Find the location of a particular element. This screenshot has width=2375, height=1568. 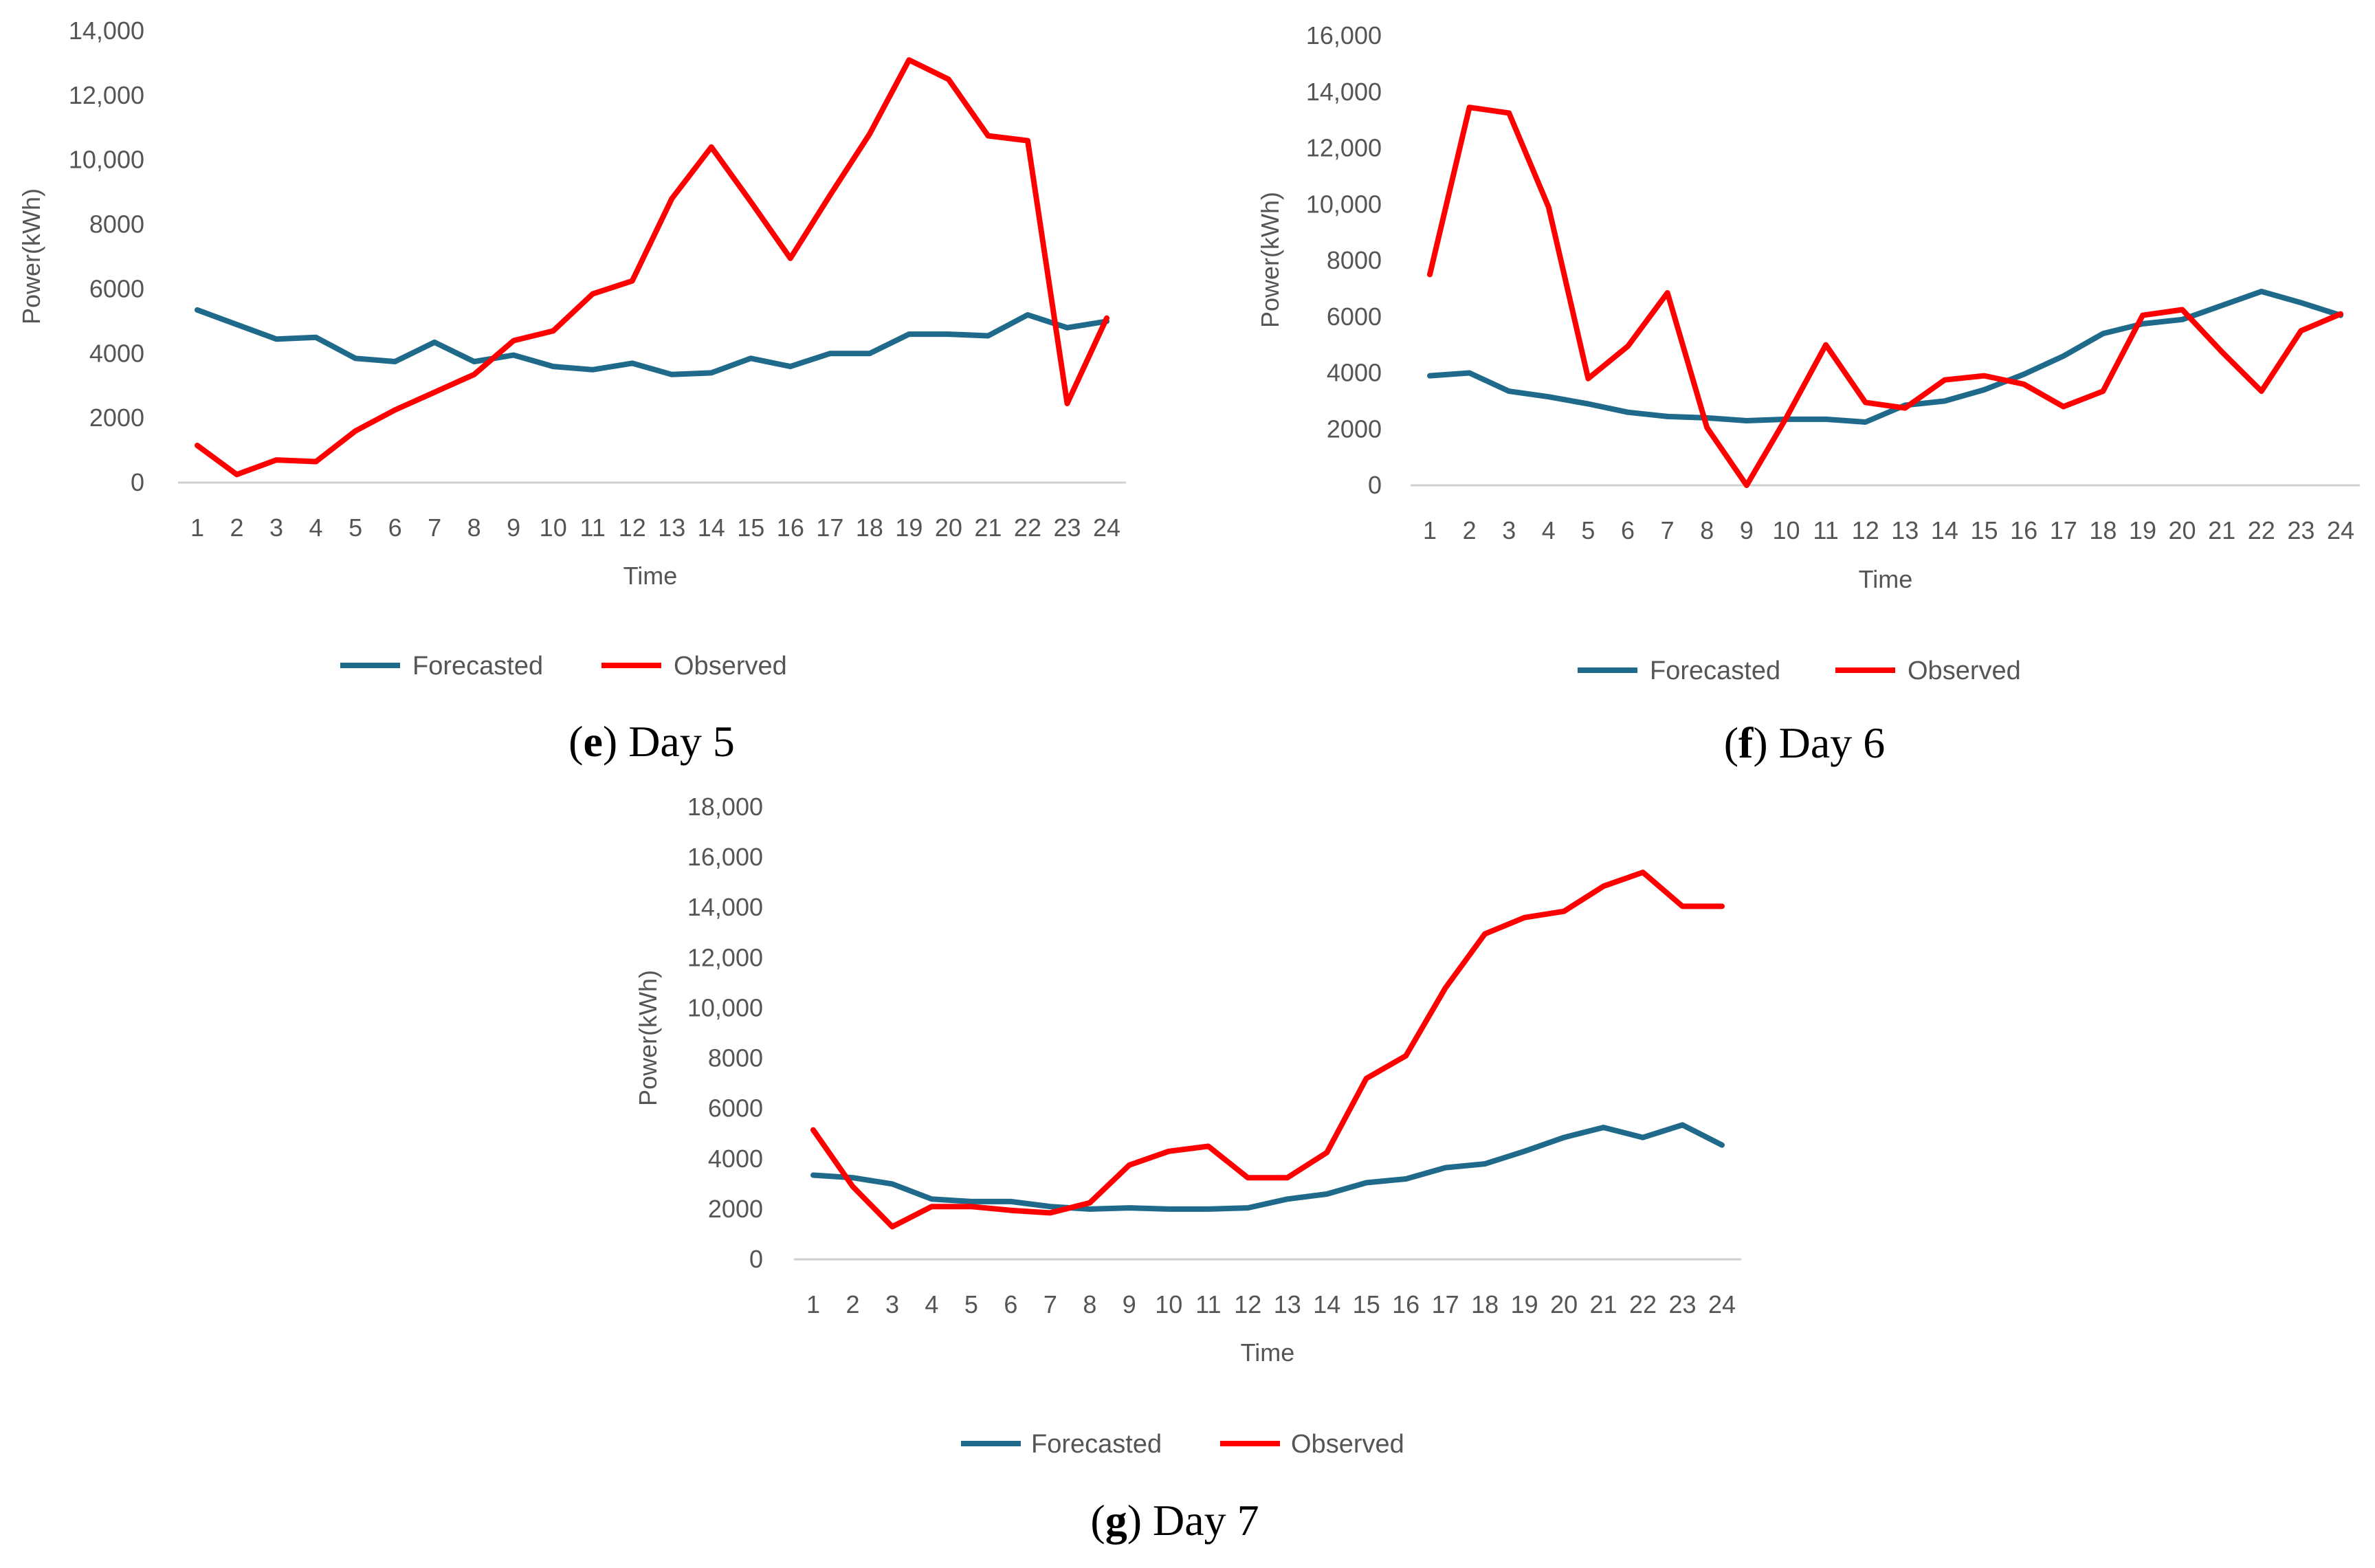

x-tick-label: 10 is located at coordinates (1168, 1304).